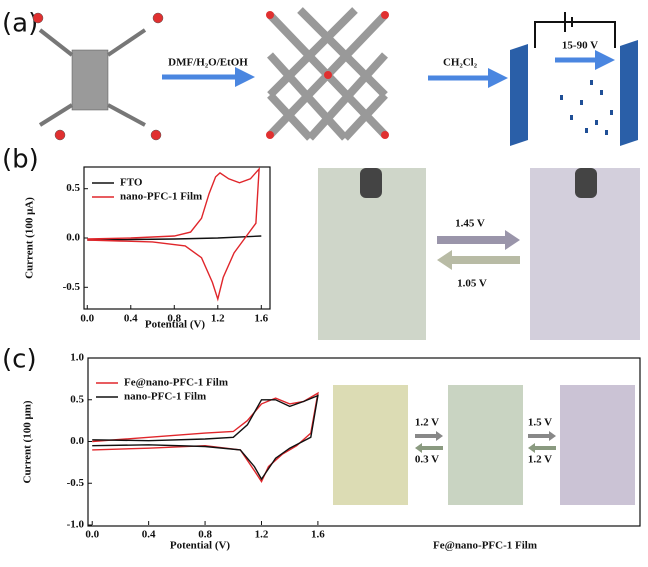  I want to click on legend-label: Fe@nano-PFC-1 Film, so click(176, 383).